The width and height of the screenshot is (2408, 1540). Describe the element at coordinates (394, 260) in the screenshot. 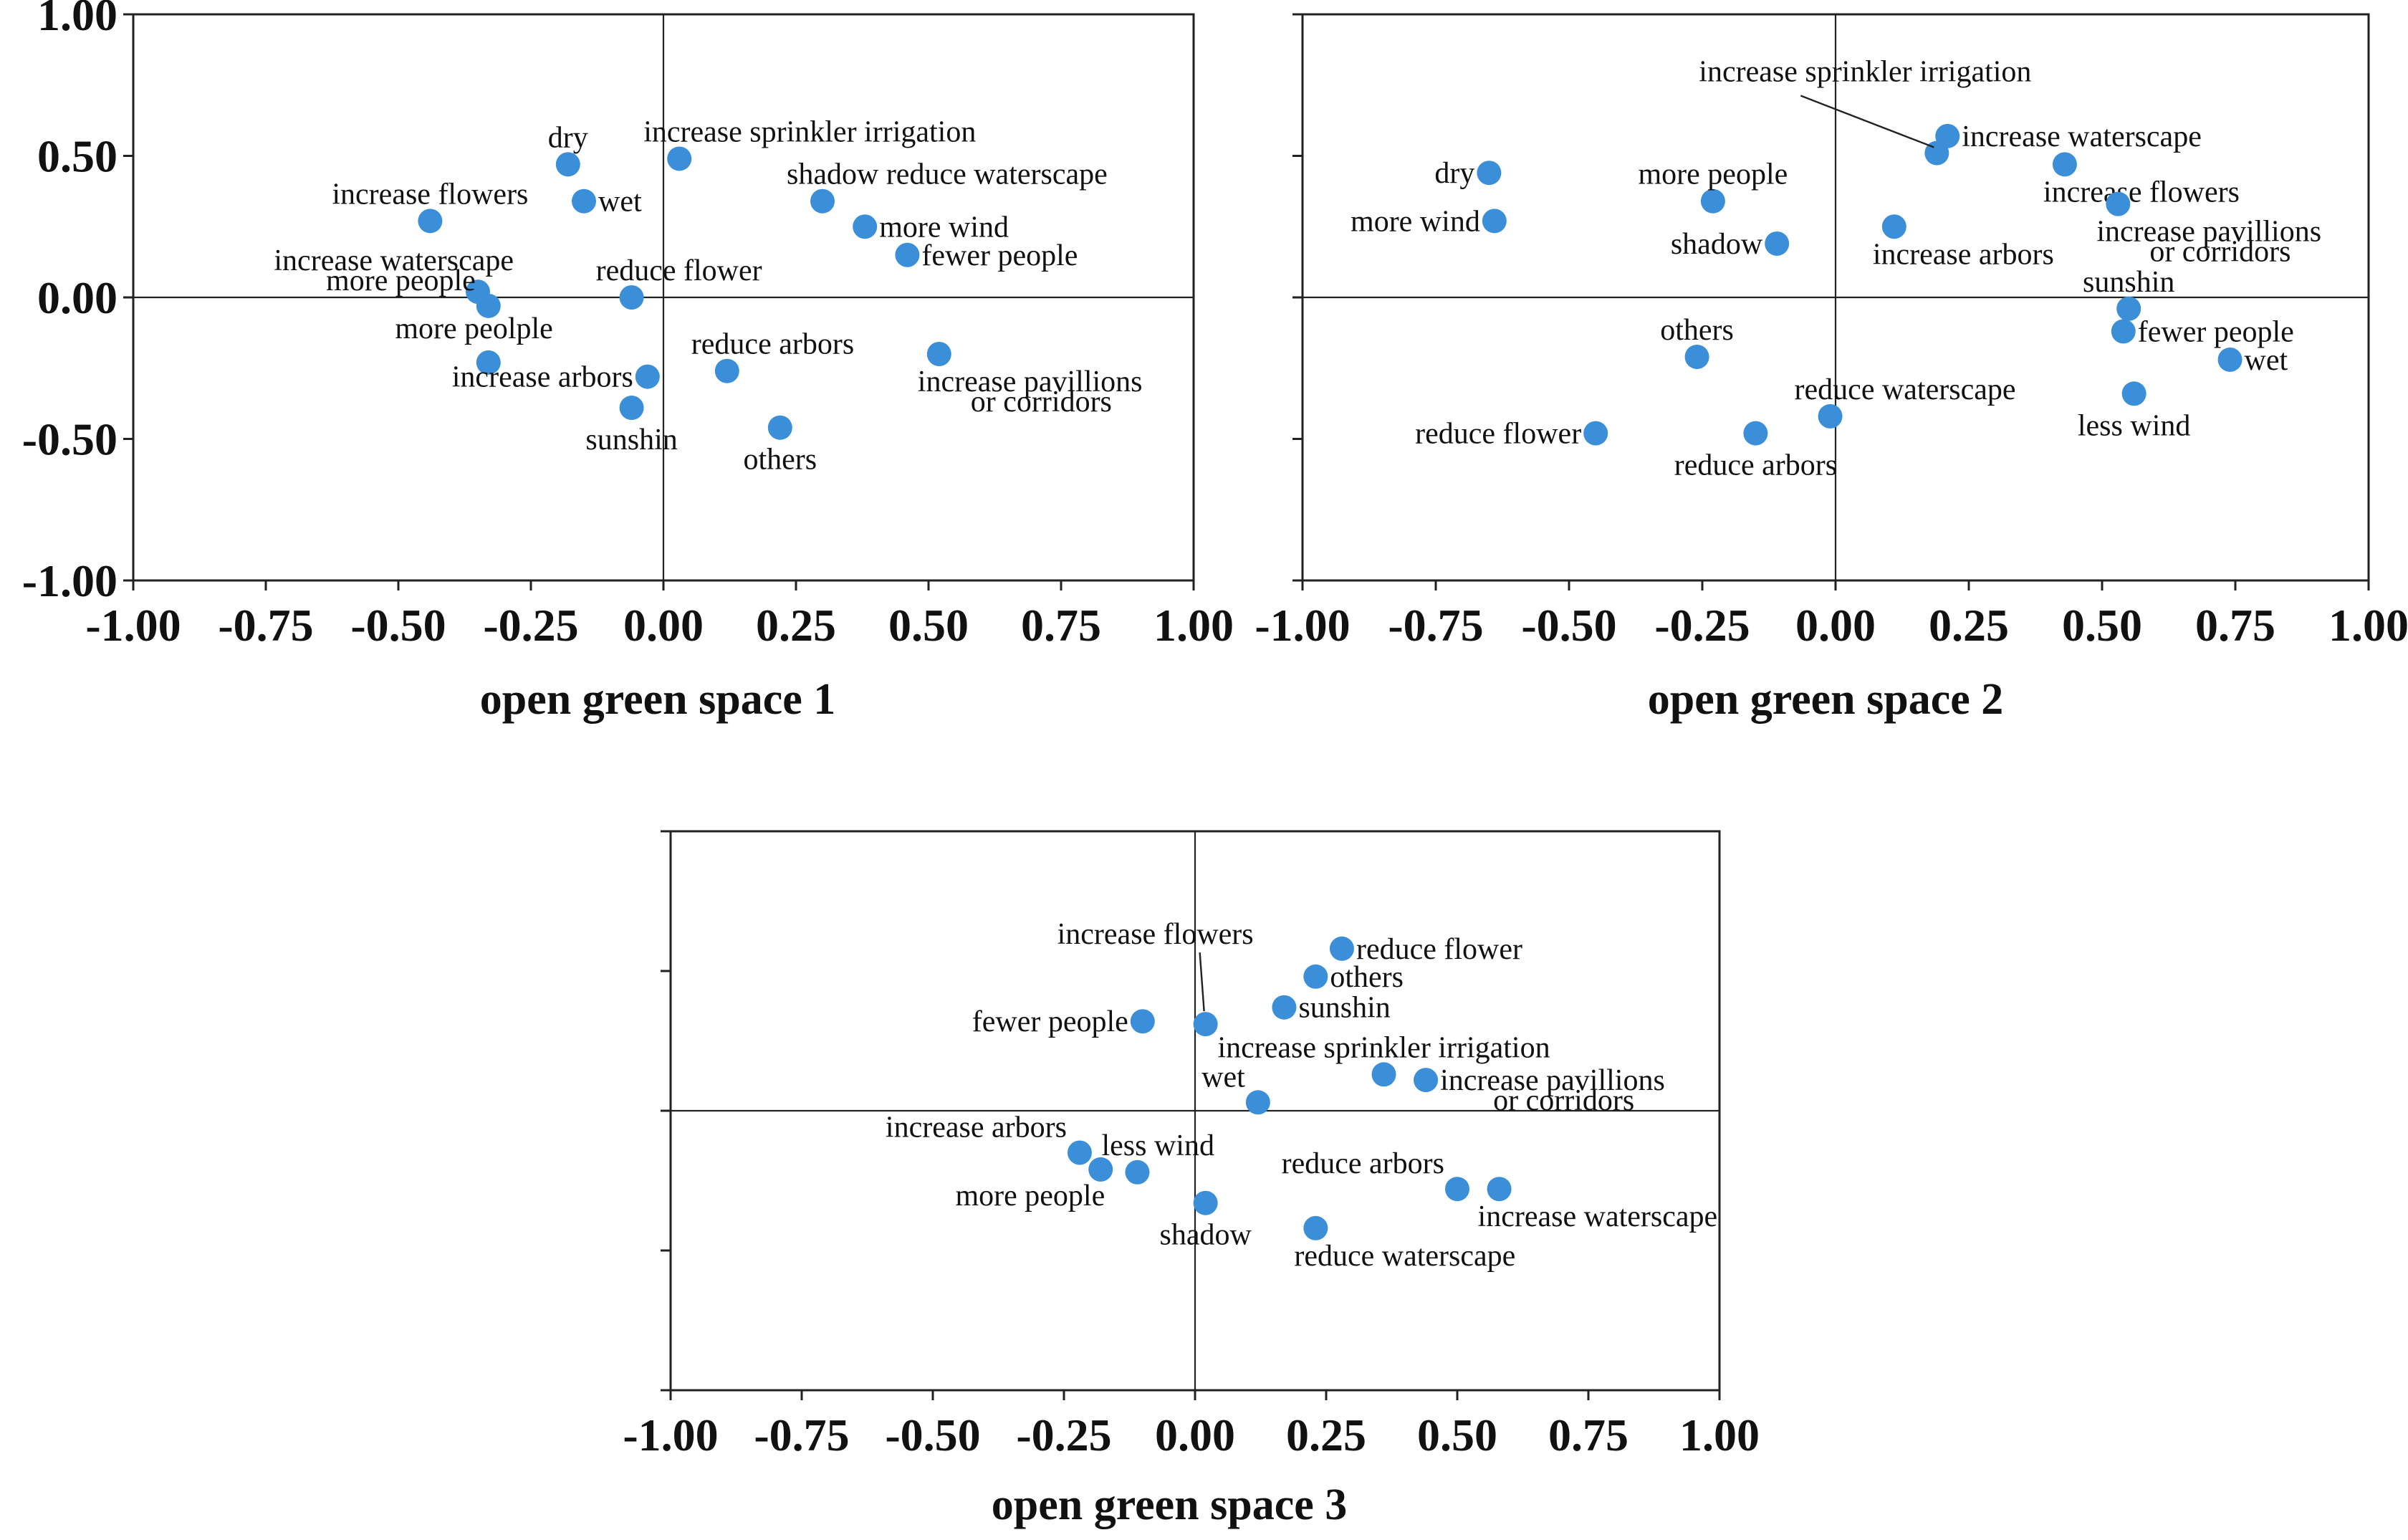

I see `point-label: increase waterscape` at that location.